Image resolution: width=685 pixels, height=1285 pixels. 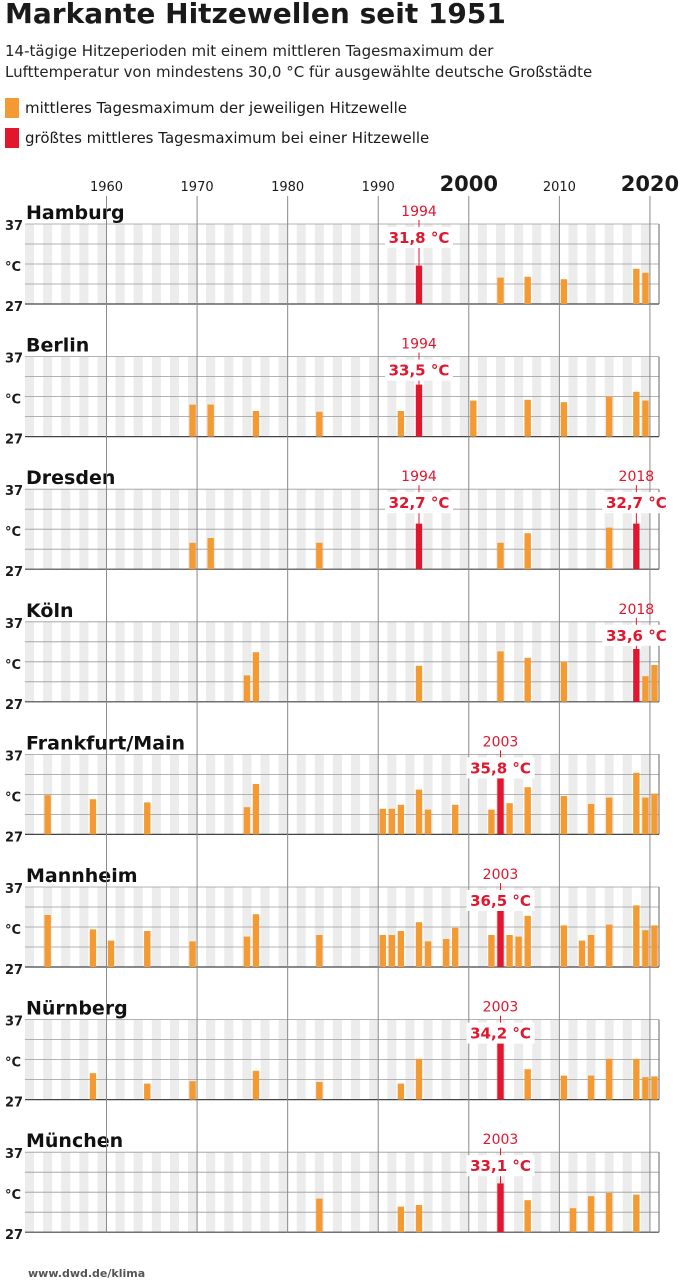 What do you see at coordinates (419, 944) in the screenshot?
I see `bar-mannheim-1994` at bounding box center [419, 944].